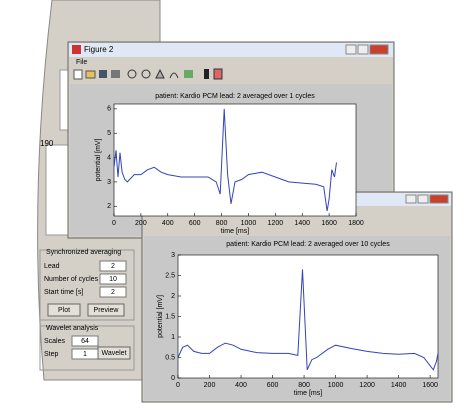 This screenshot has height=420, width=474. I want to click on wavelet-panel, so click(87, 348).